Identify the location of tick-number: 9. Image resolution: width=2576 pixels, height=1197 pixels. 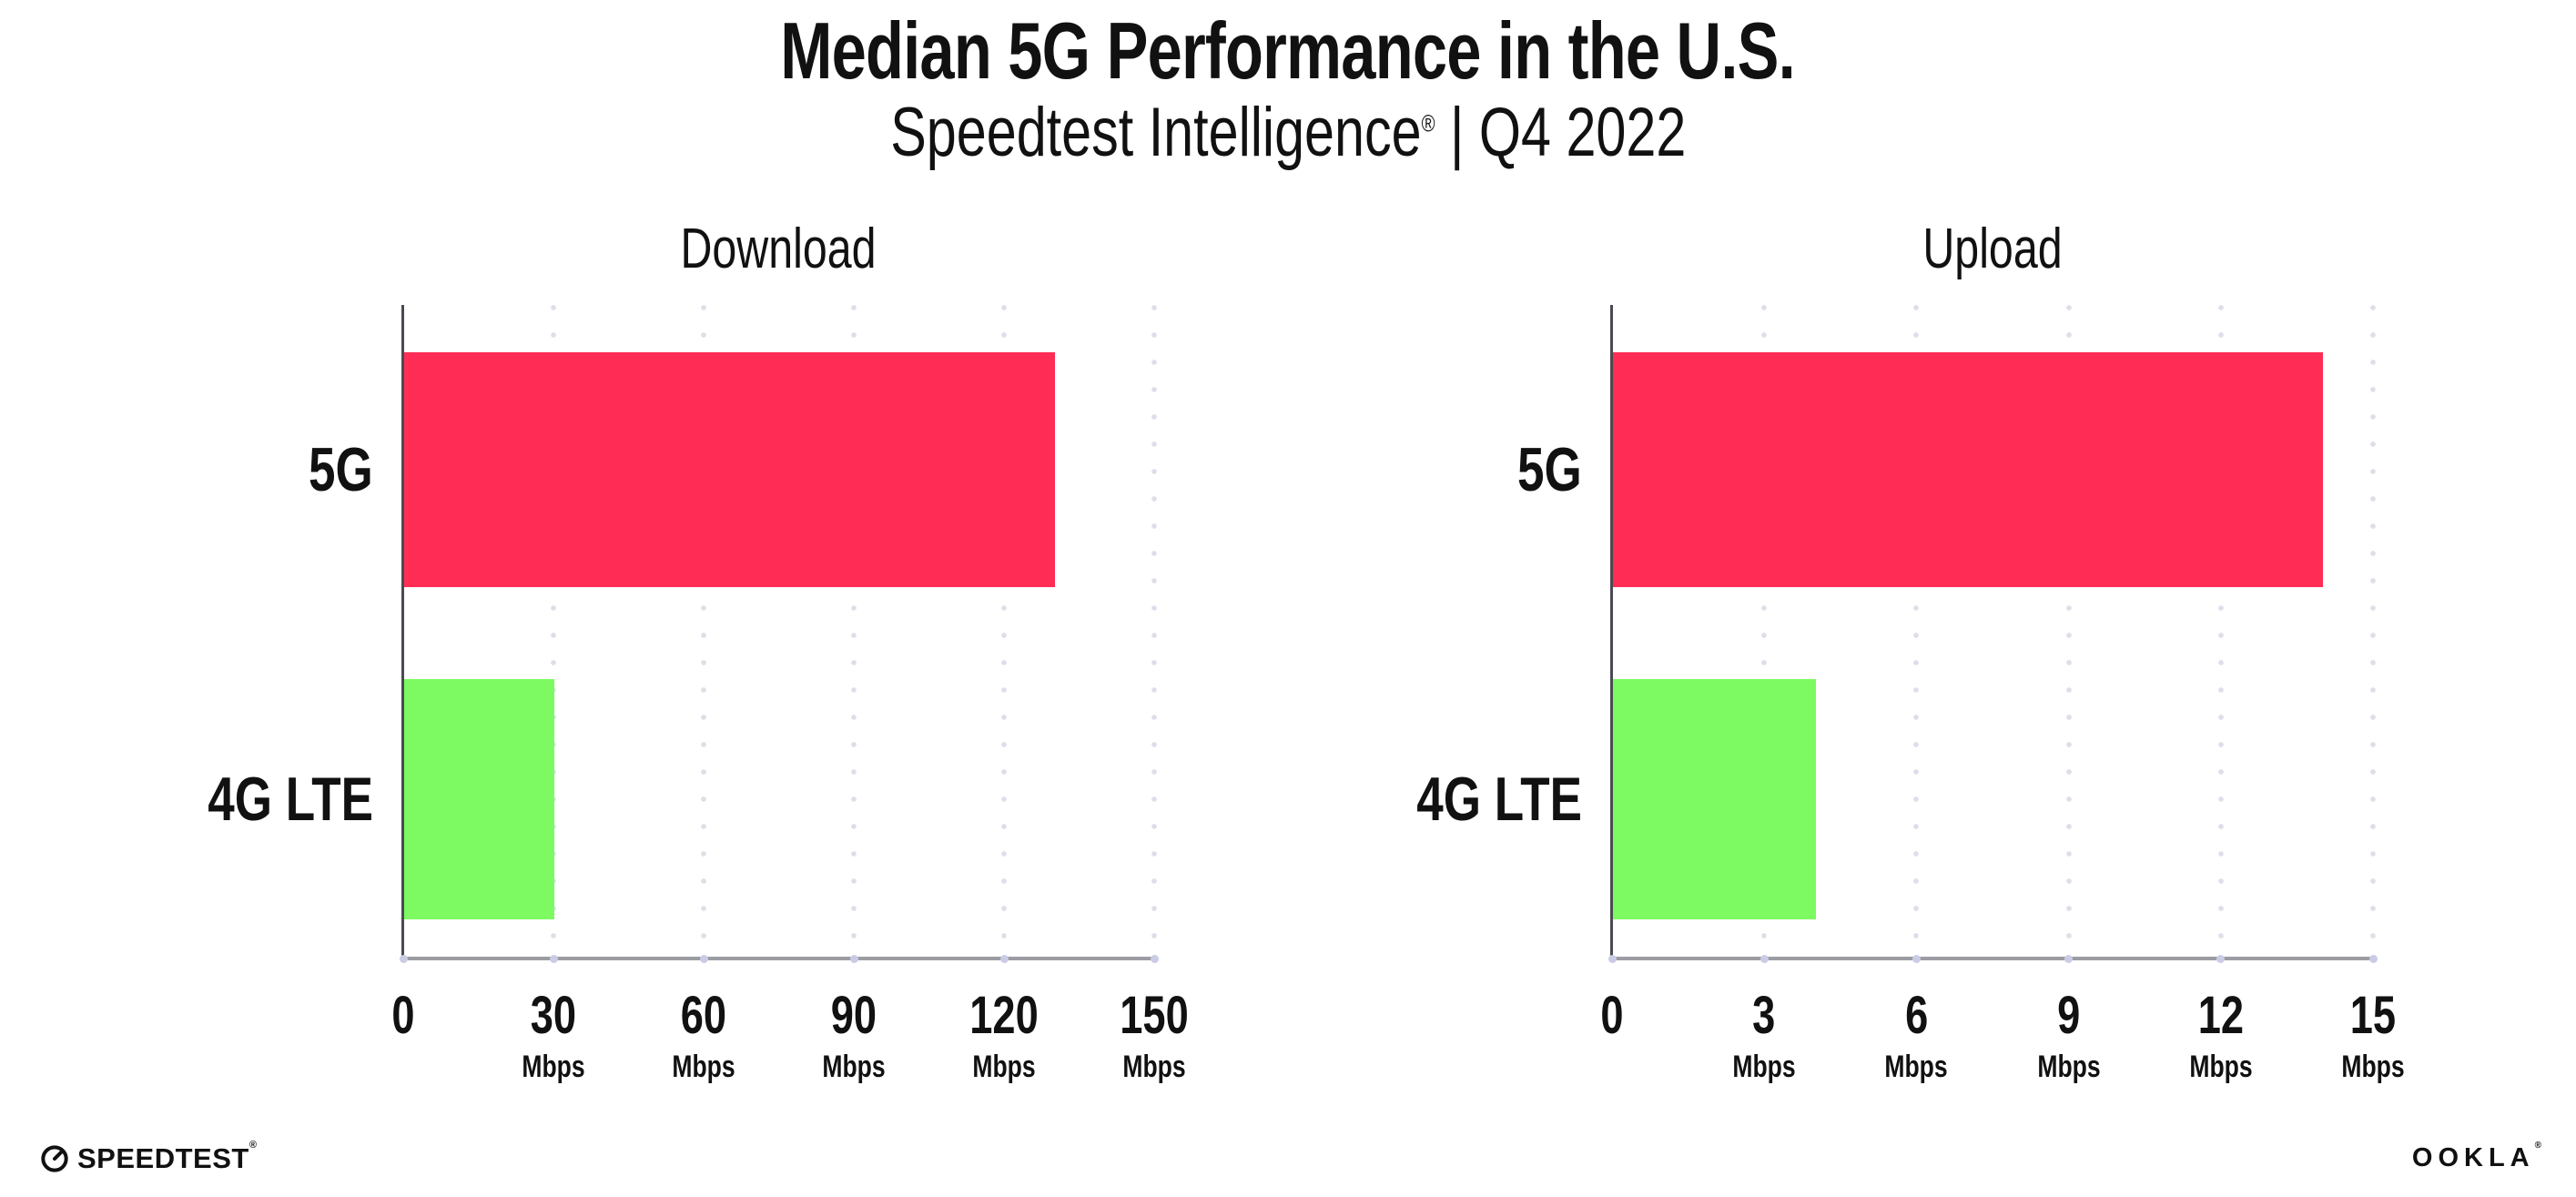
(2069, 1015).